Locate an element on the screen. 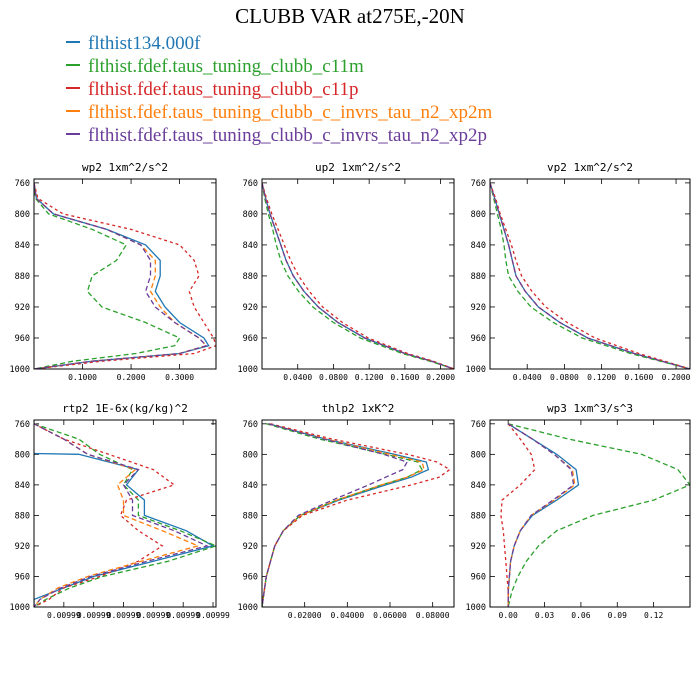 The width and height of the screenshot is (700, 700). legend-item-2: flthist.fdef.taus_tuning_clubb_c11m is located at coordinates (279, 66).